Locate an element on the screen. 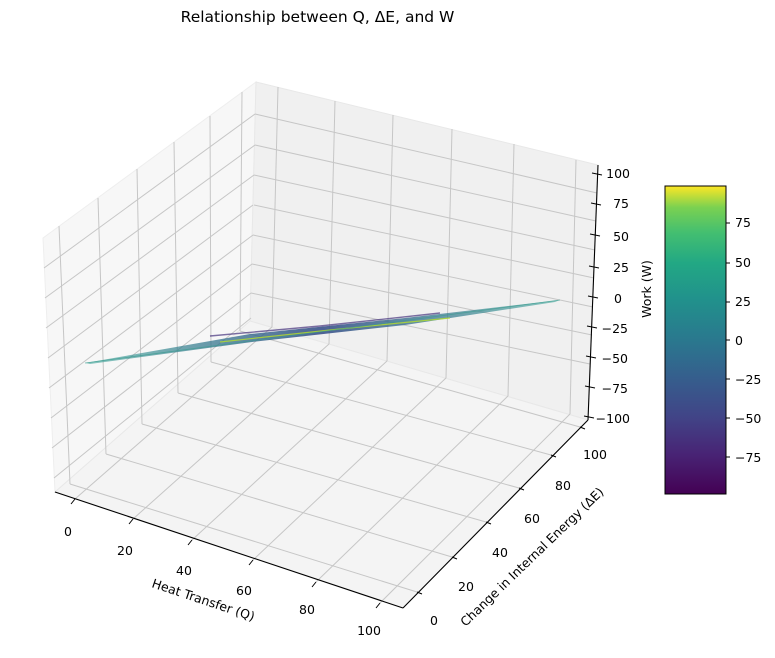 The height and width of the screenshot is (658, 775). colorbar: 75 50 25 0 −25 −50 −75 is located at coordinates (712, 340).